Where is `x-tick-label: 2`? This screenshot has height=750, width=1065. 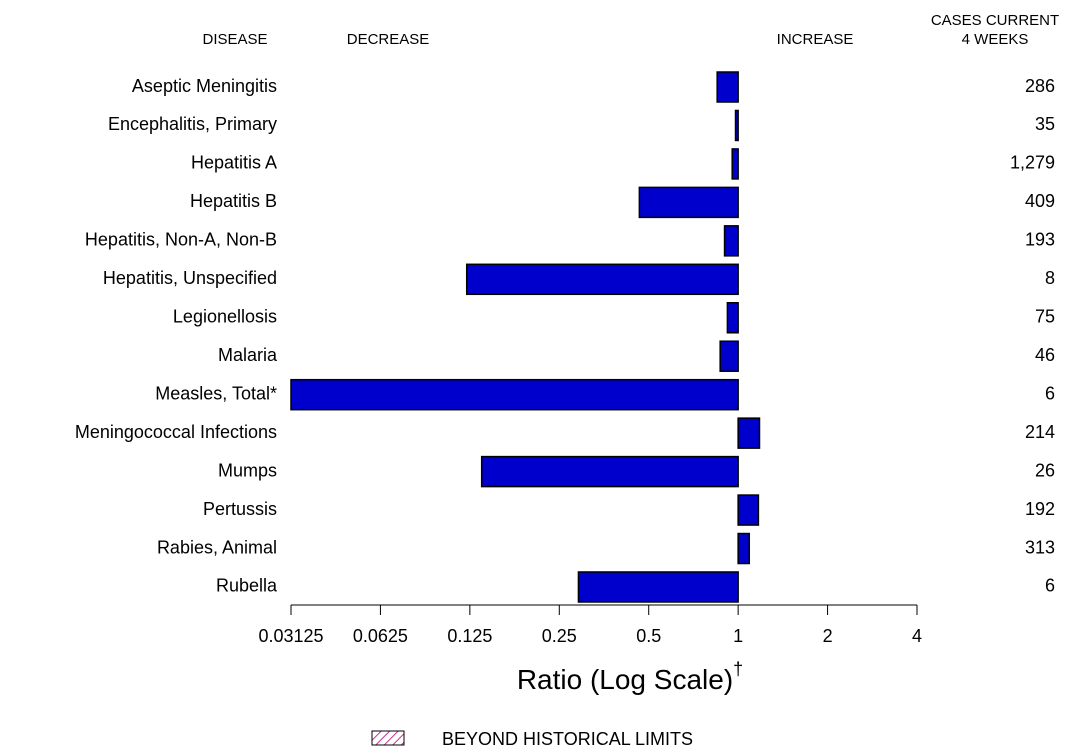
x-tick-label: 2 is located at coordinates (828, 636).